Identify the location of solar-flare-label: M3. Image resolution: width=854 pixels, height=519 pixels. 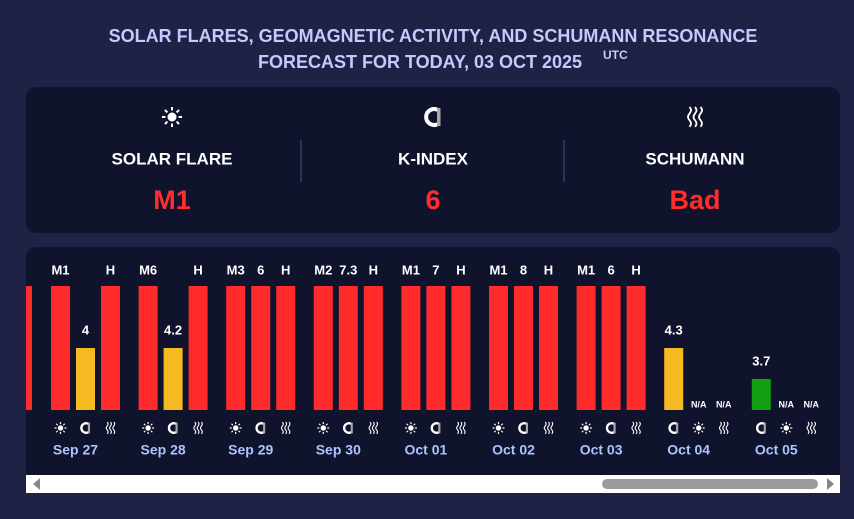
(236, 269).